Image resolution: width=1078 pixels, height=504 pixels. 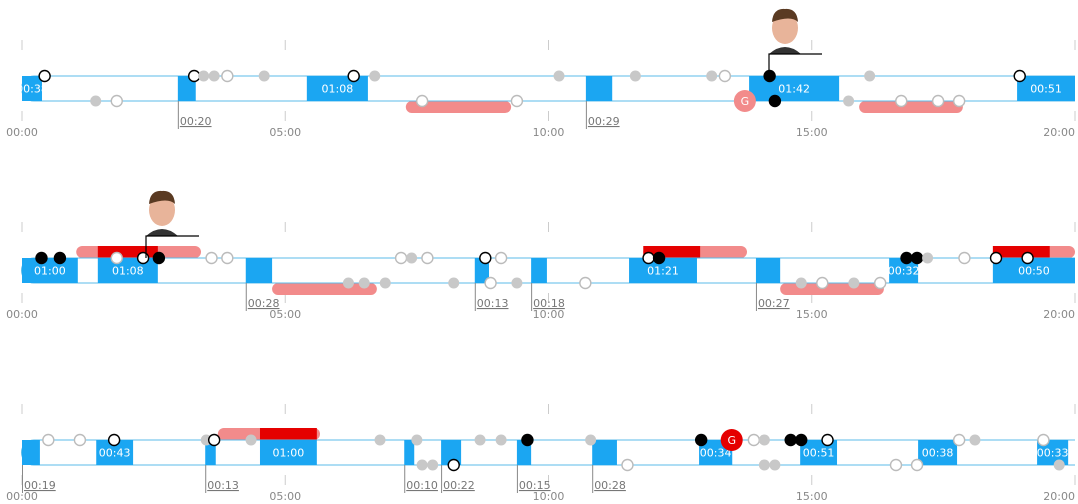 I want to click on shift-duration: 00:33, so click(x=1053, y=453).